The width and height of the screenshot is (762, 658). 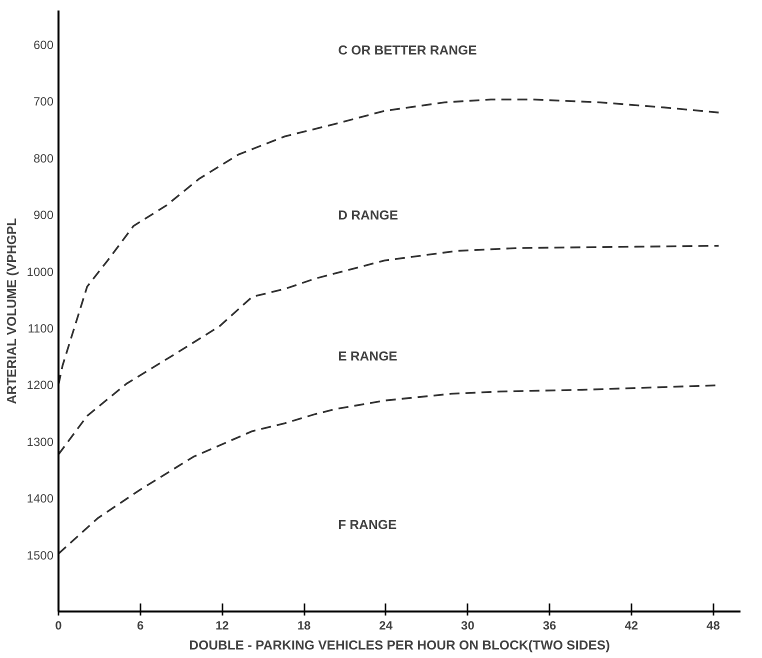 I want to click on x-tick-label: 36, so click(x=549, y=625).